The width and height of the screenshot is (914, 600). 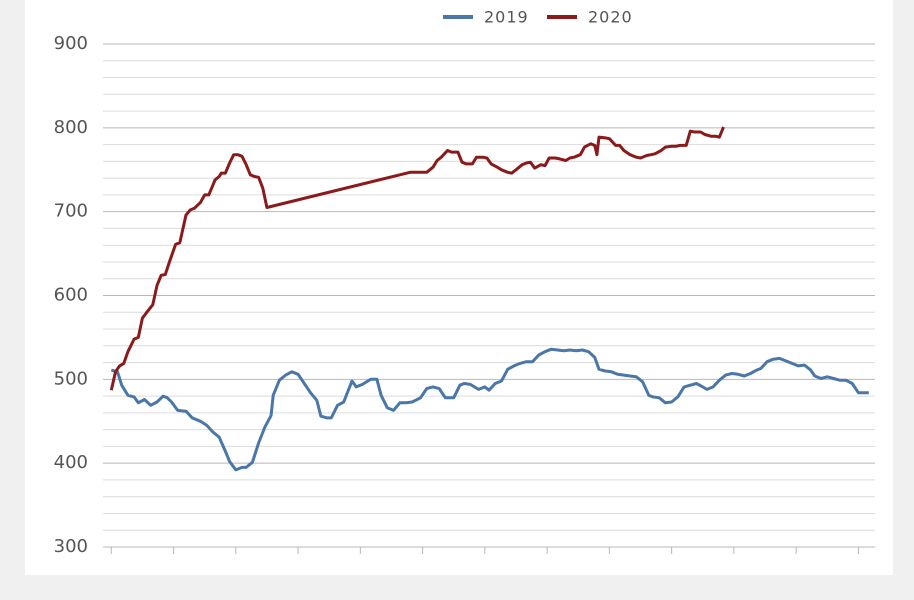 I want to click on y-tick-label: 500, so click(x=71, y=378).